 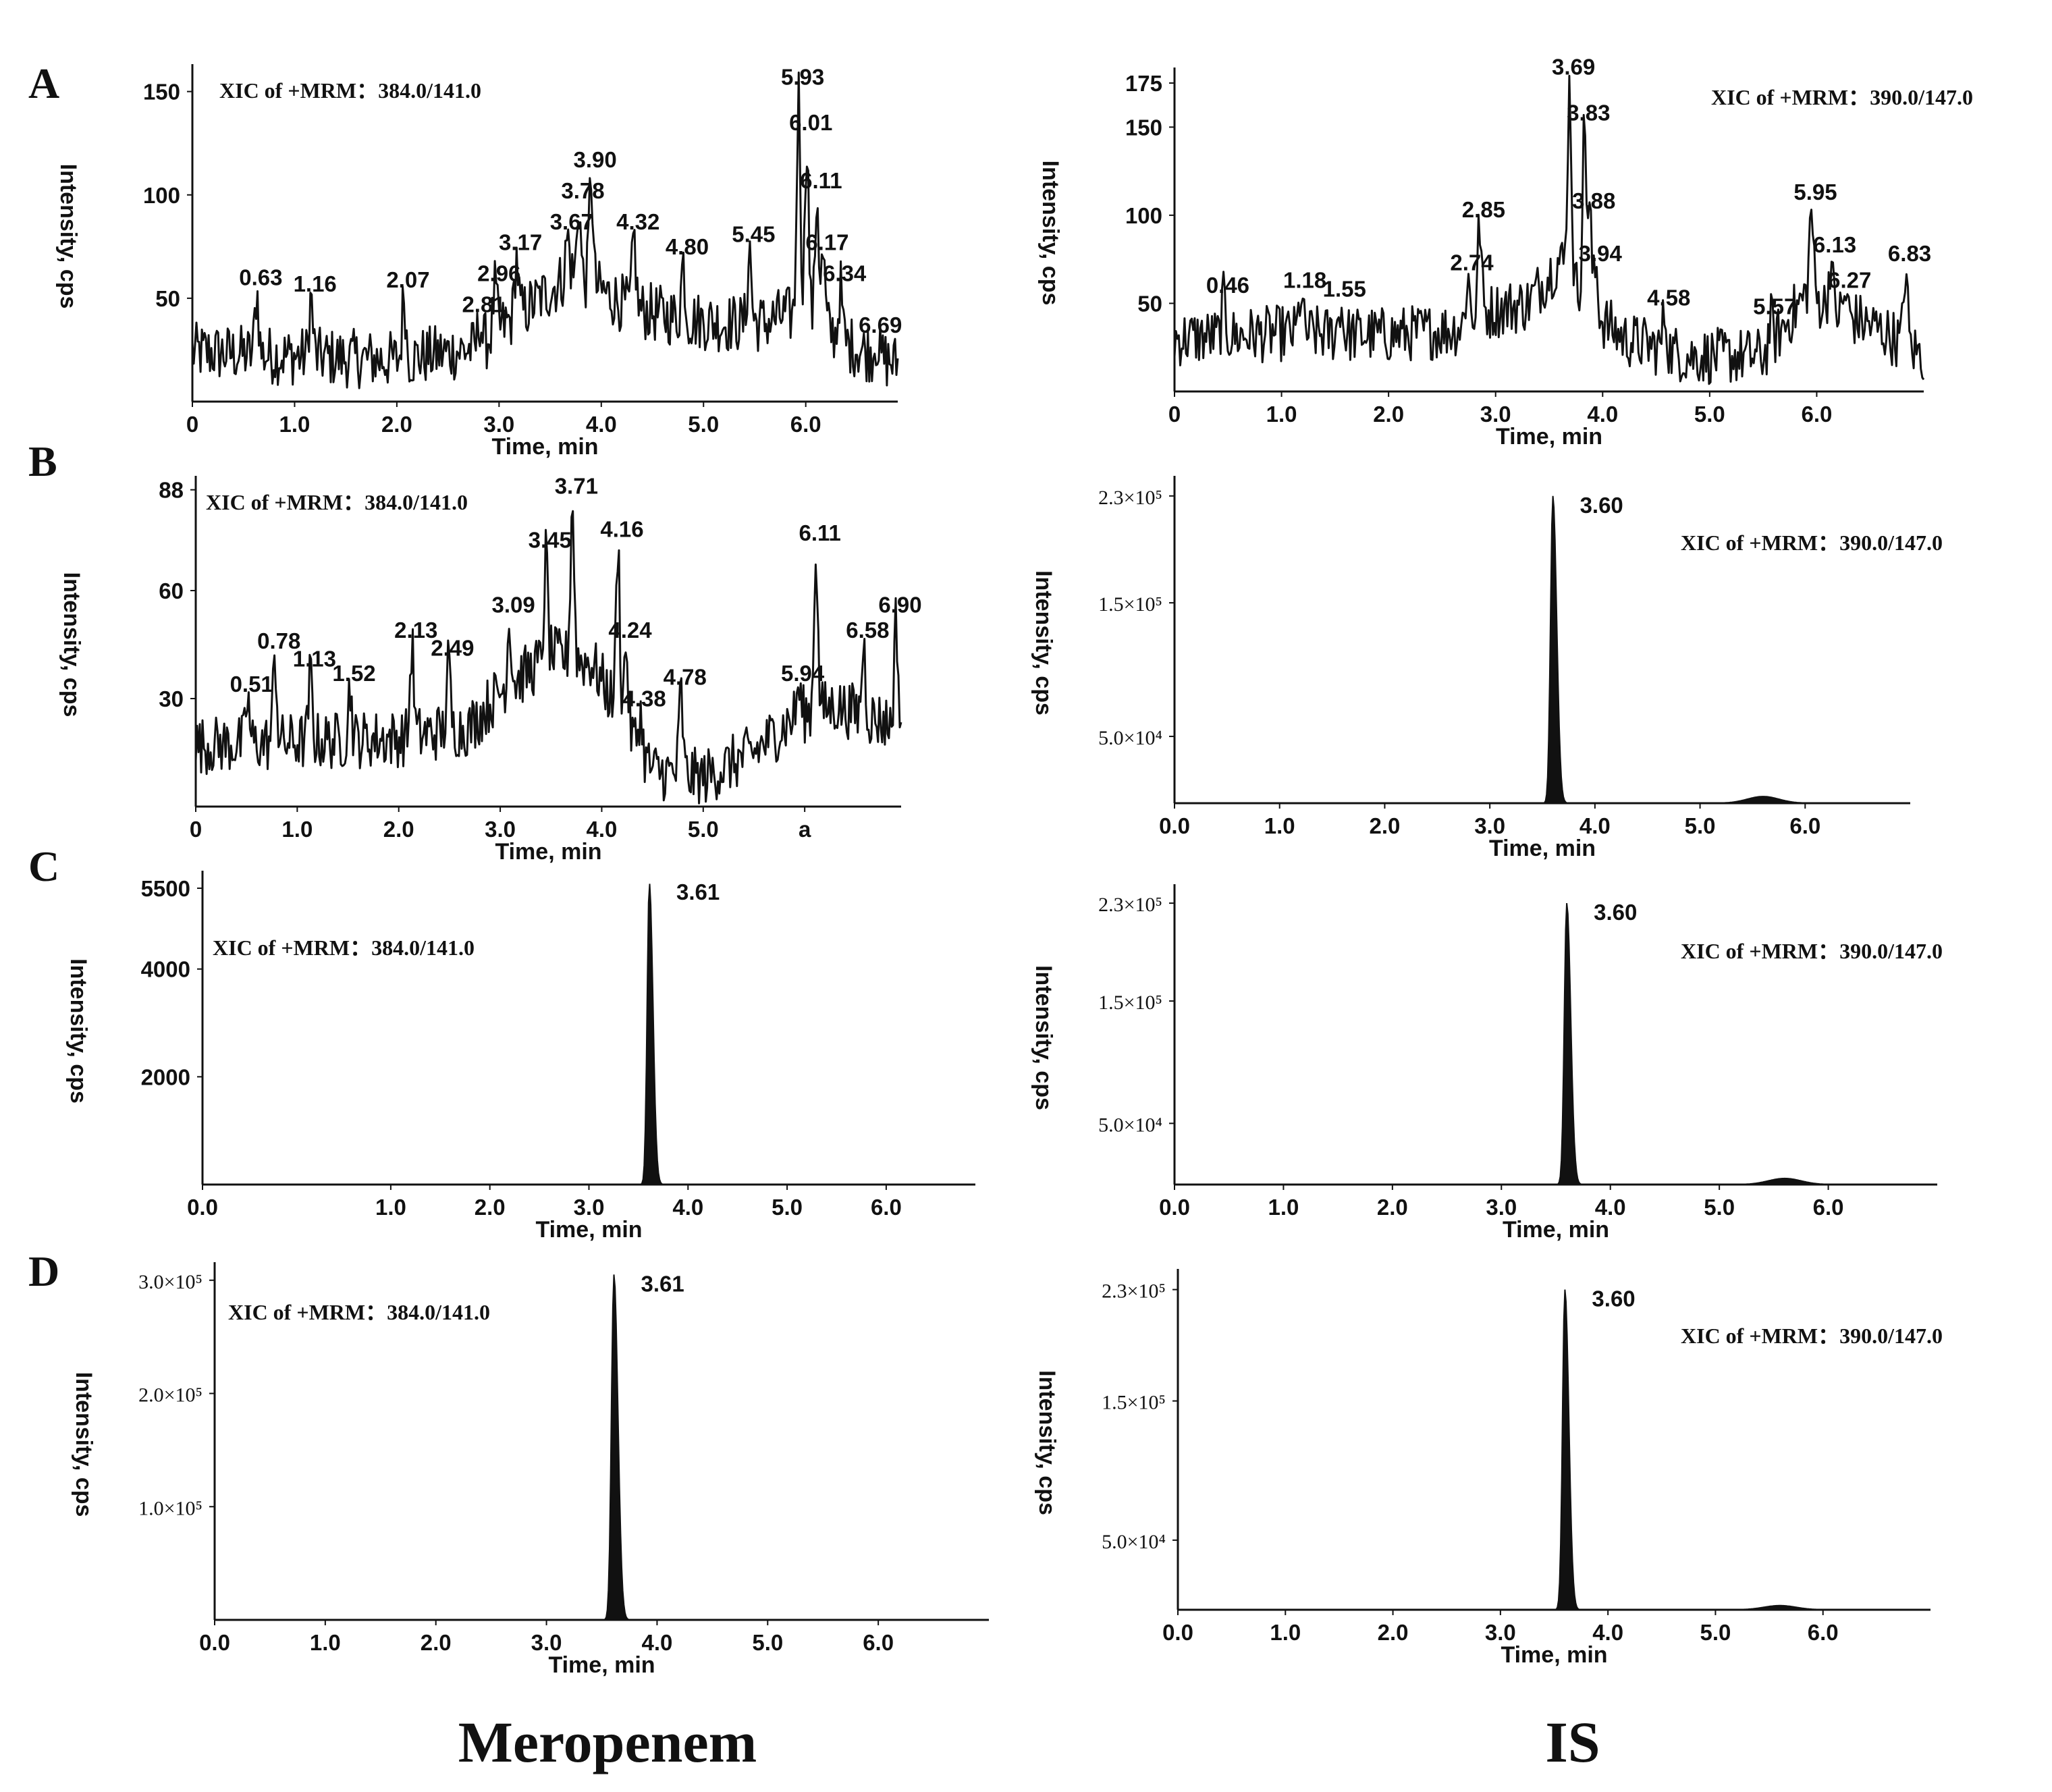 What do you see at coordinates (165, 969) in the screenshot?
I see `y-tick-label: 4000` at bounding box center [165, 969].